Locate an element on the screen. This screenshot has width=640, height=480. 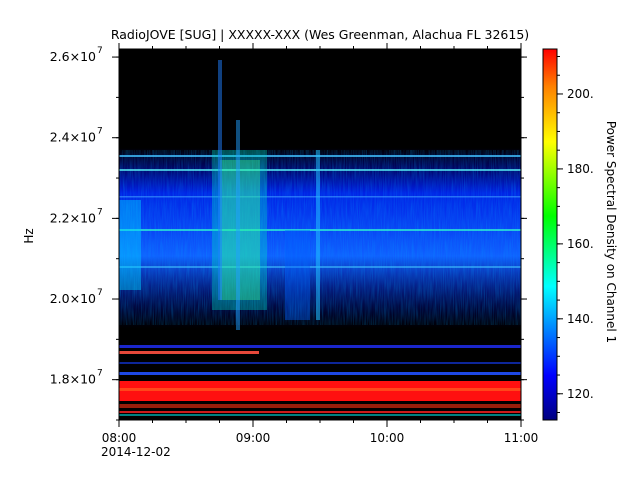
x-date-label: 2014-12-02 is located at coordinates (136, 452).